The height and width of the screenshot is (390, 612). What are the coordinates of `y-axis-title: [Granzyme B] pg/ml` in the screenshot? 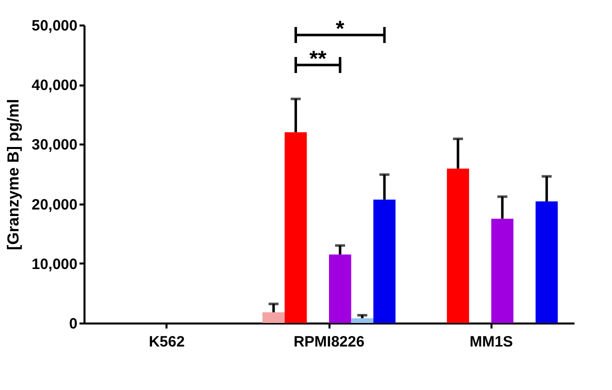 It's located at (14, 174).